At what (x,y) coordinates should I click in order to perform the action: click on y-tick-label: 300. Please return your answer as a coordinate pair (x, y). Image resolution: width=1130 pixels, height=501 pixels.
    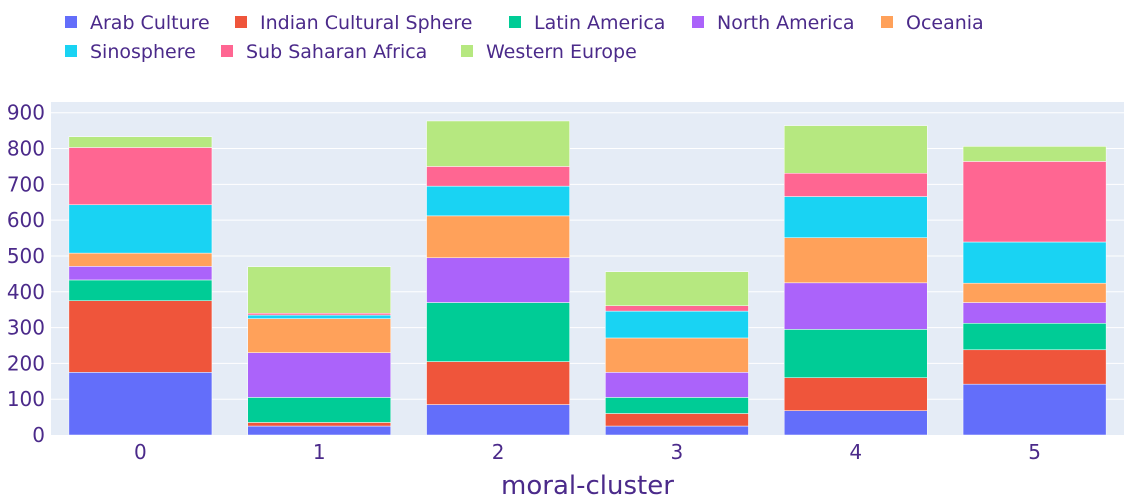
    Looking at the image, I should click on (26, 328).